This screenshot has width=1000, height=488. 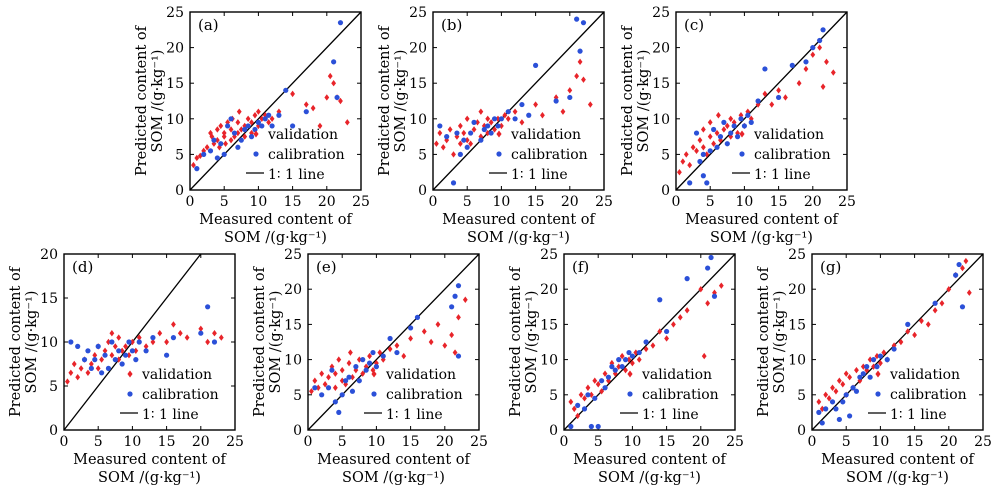 I want to click on legend-calibration-label: calibration, so click(x=424, y=395).